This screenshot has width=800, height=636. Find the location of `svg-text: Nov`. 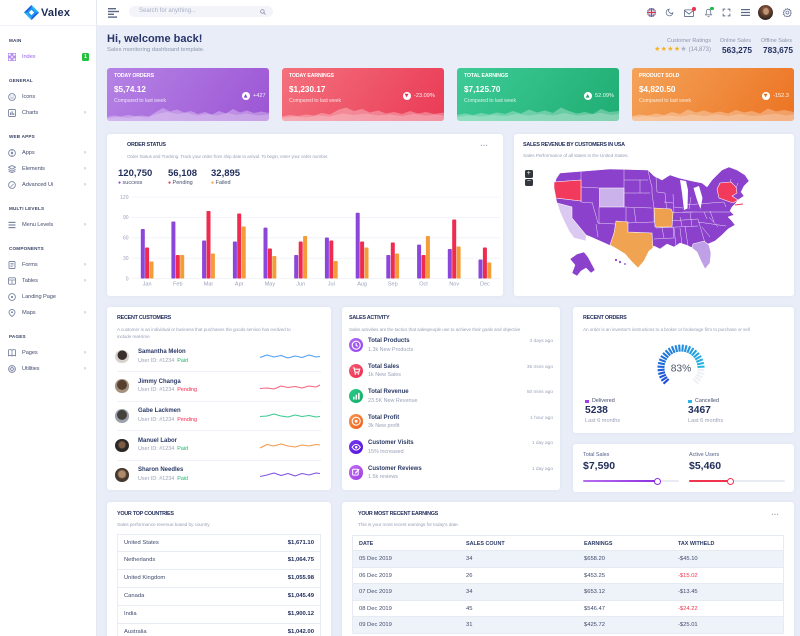

svg-text: Nov is located at coordinates (454, 285).